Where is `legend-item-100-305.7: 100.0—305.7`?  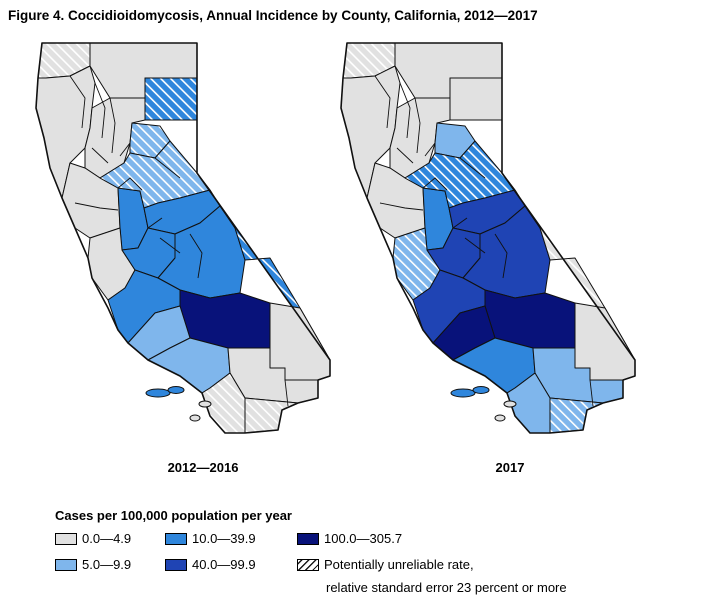
legend-item-100-305.7: 100.0—305.7 is located at coordinates (349, 538).